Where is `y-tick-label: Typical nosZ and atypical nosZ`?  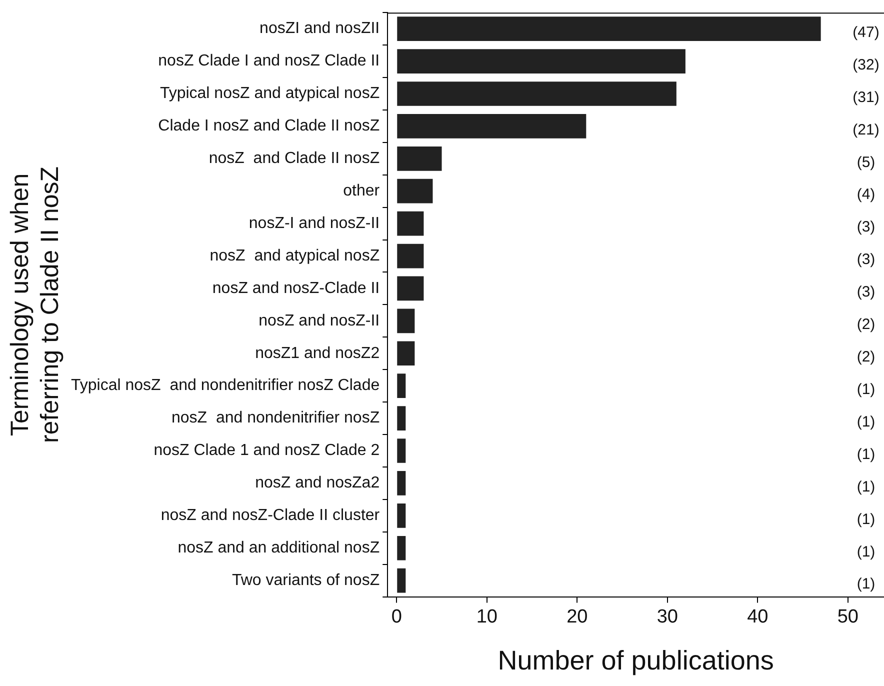
y-tick-label: Typical nosZ and atypical nosZ is located at coordinates (270, 93).